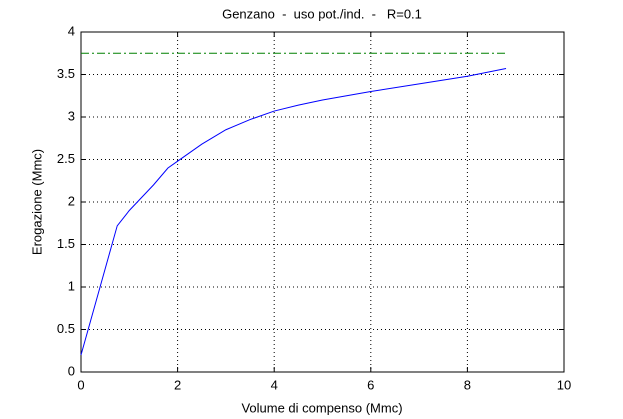  What do you see at coordinates (66, 328) in the screenshot?
I see `y-tick-label: 0.5` at bounding box center [66, 328].